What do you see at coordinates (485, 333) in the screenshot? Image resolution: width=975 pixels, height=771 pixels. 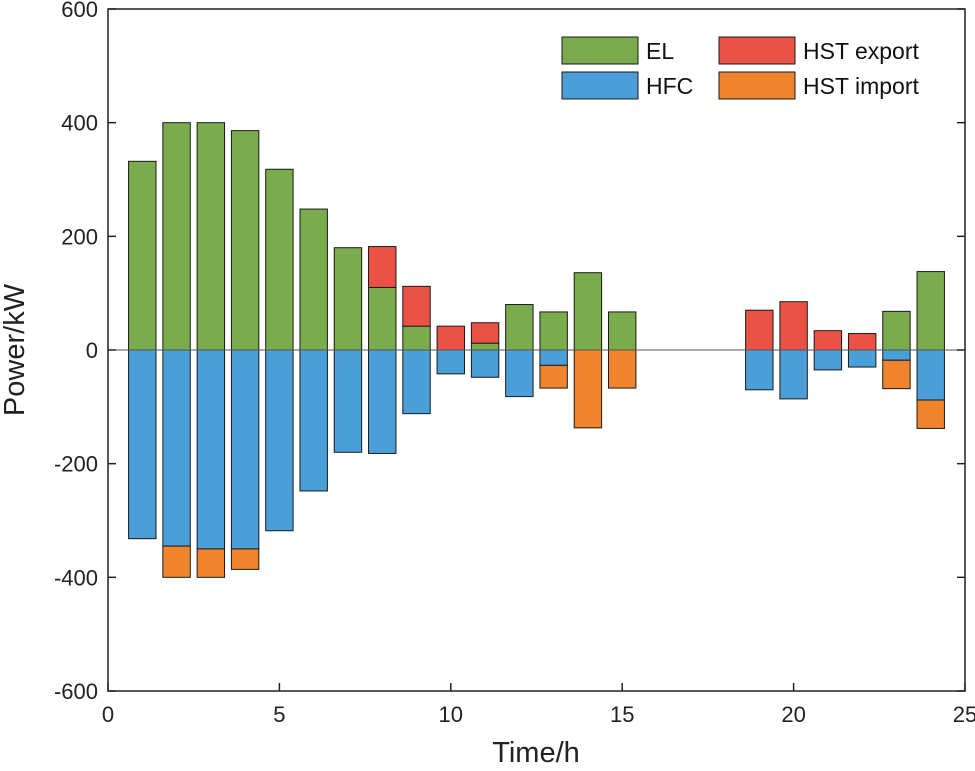 I see `bar-hst-export-t11` at bounding box center [485, 333].